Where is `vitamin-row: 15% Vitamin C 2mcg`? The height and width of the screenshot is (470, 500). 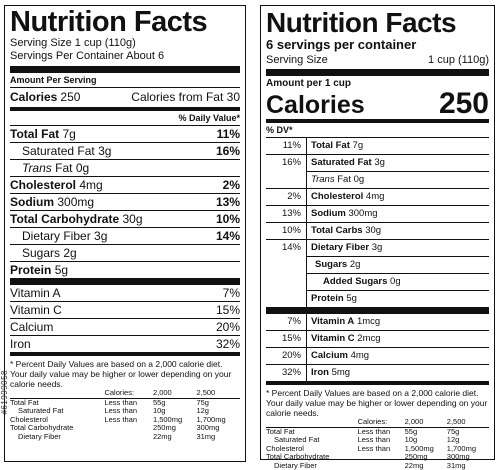 vitamin-row: 15% Vitamin C 2mcg is located at coordinates (377, 338).